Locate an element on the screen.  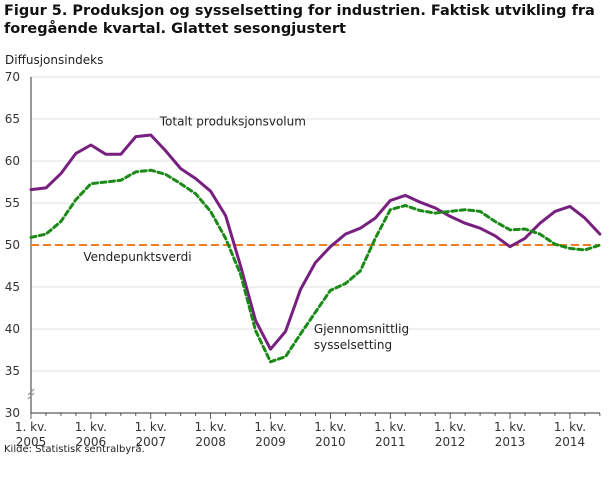
y-tick-label-50: 50 is located at coordinates (12, 245).